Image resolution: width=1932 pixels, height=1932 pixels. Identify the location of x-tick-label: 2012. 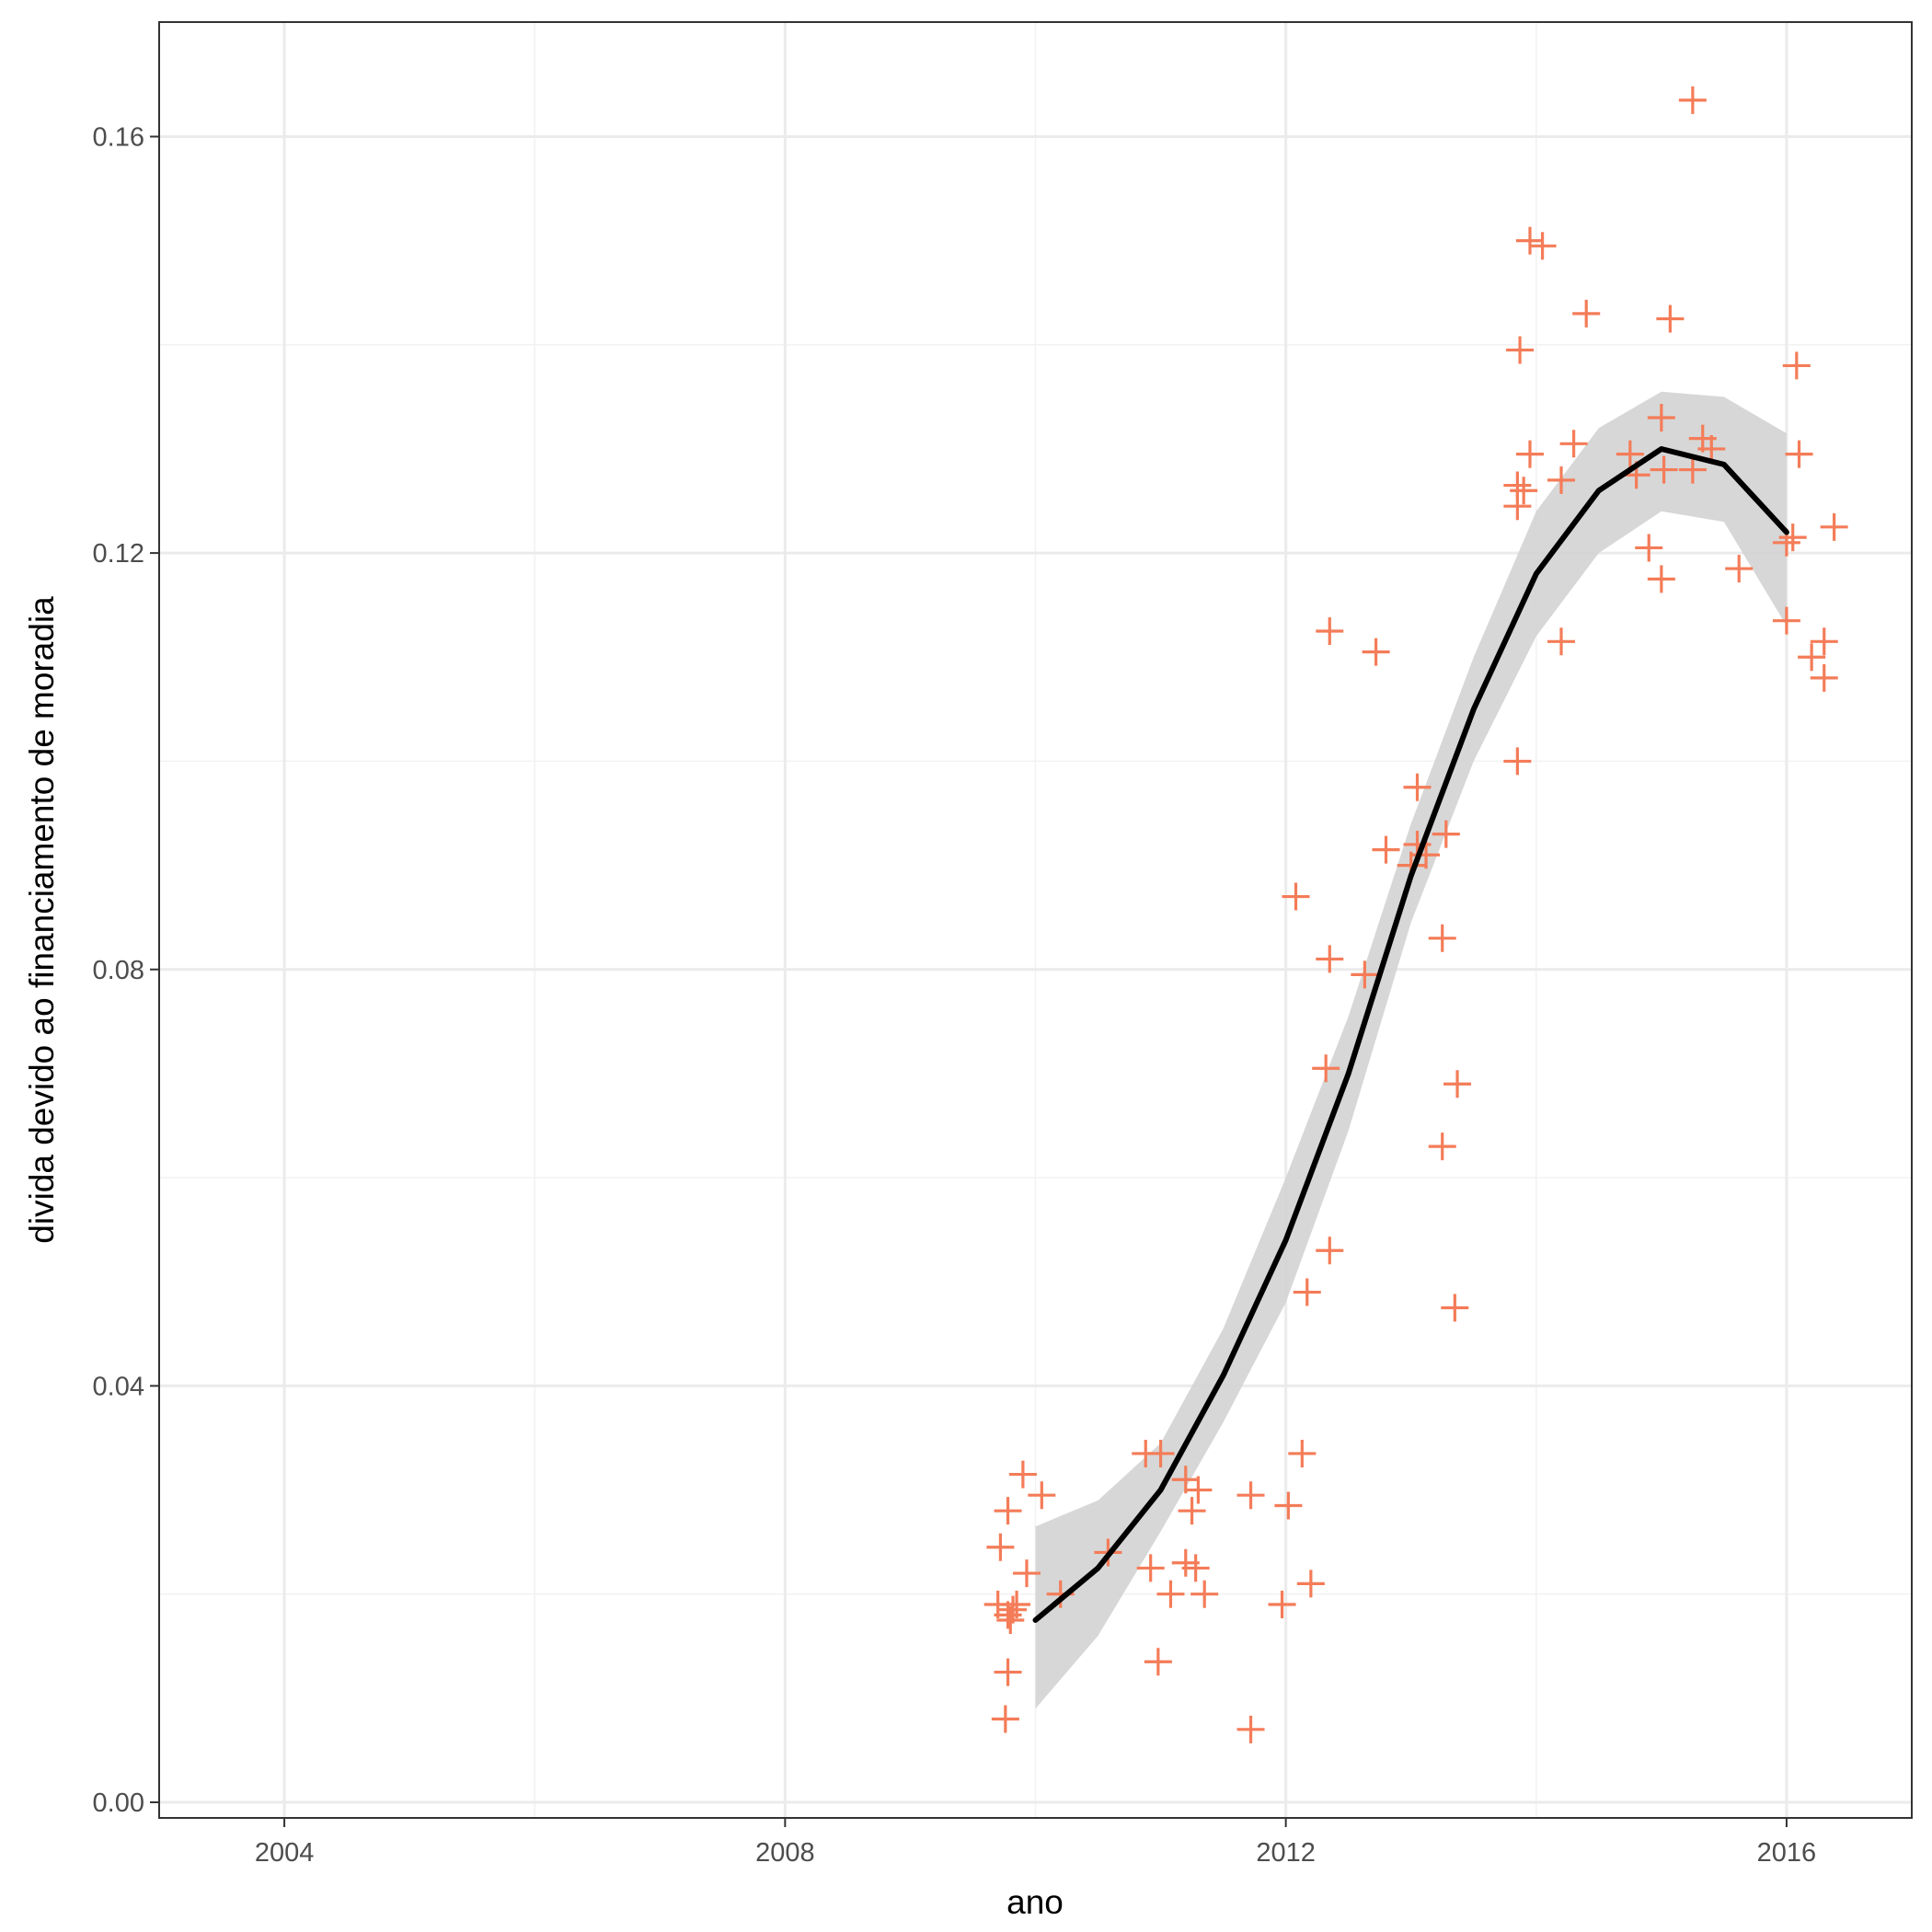
(1286, 1853).